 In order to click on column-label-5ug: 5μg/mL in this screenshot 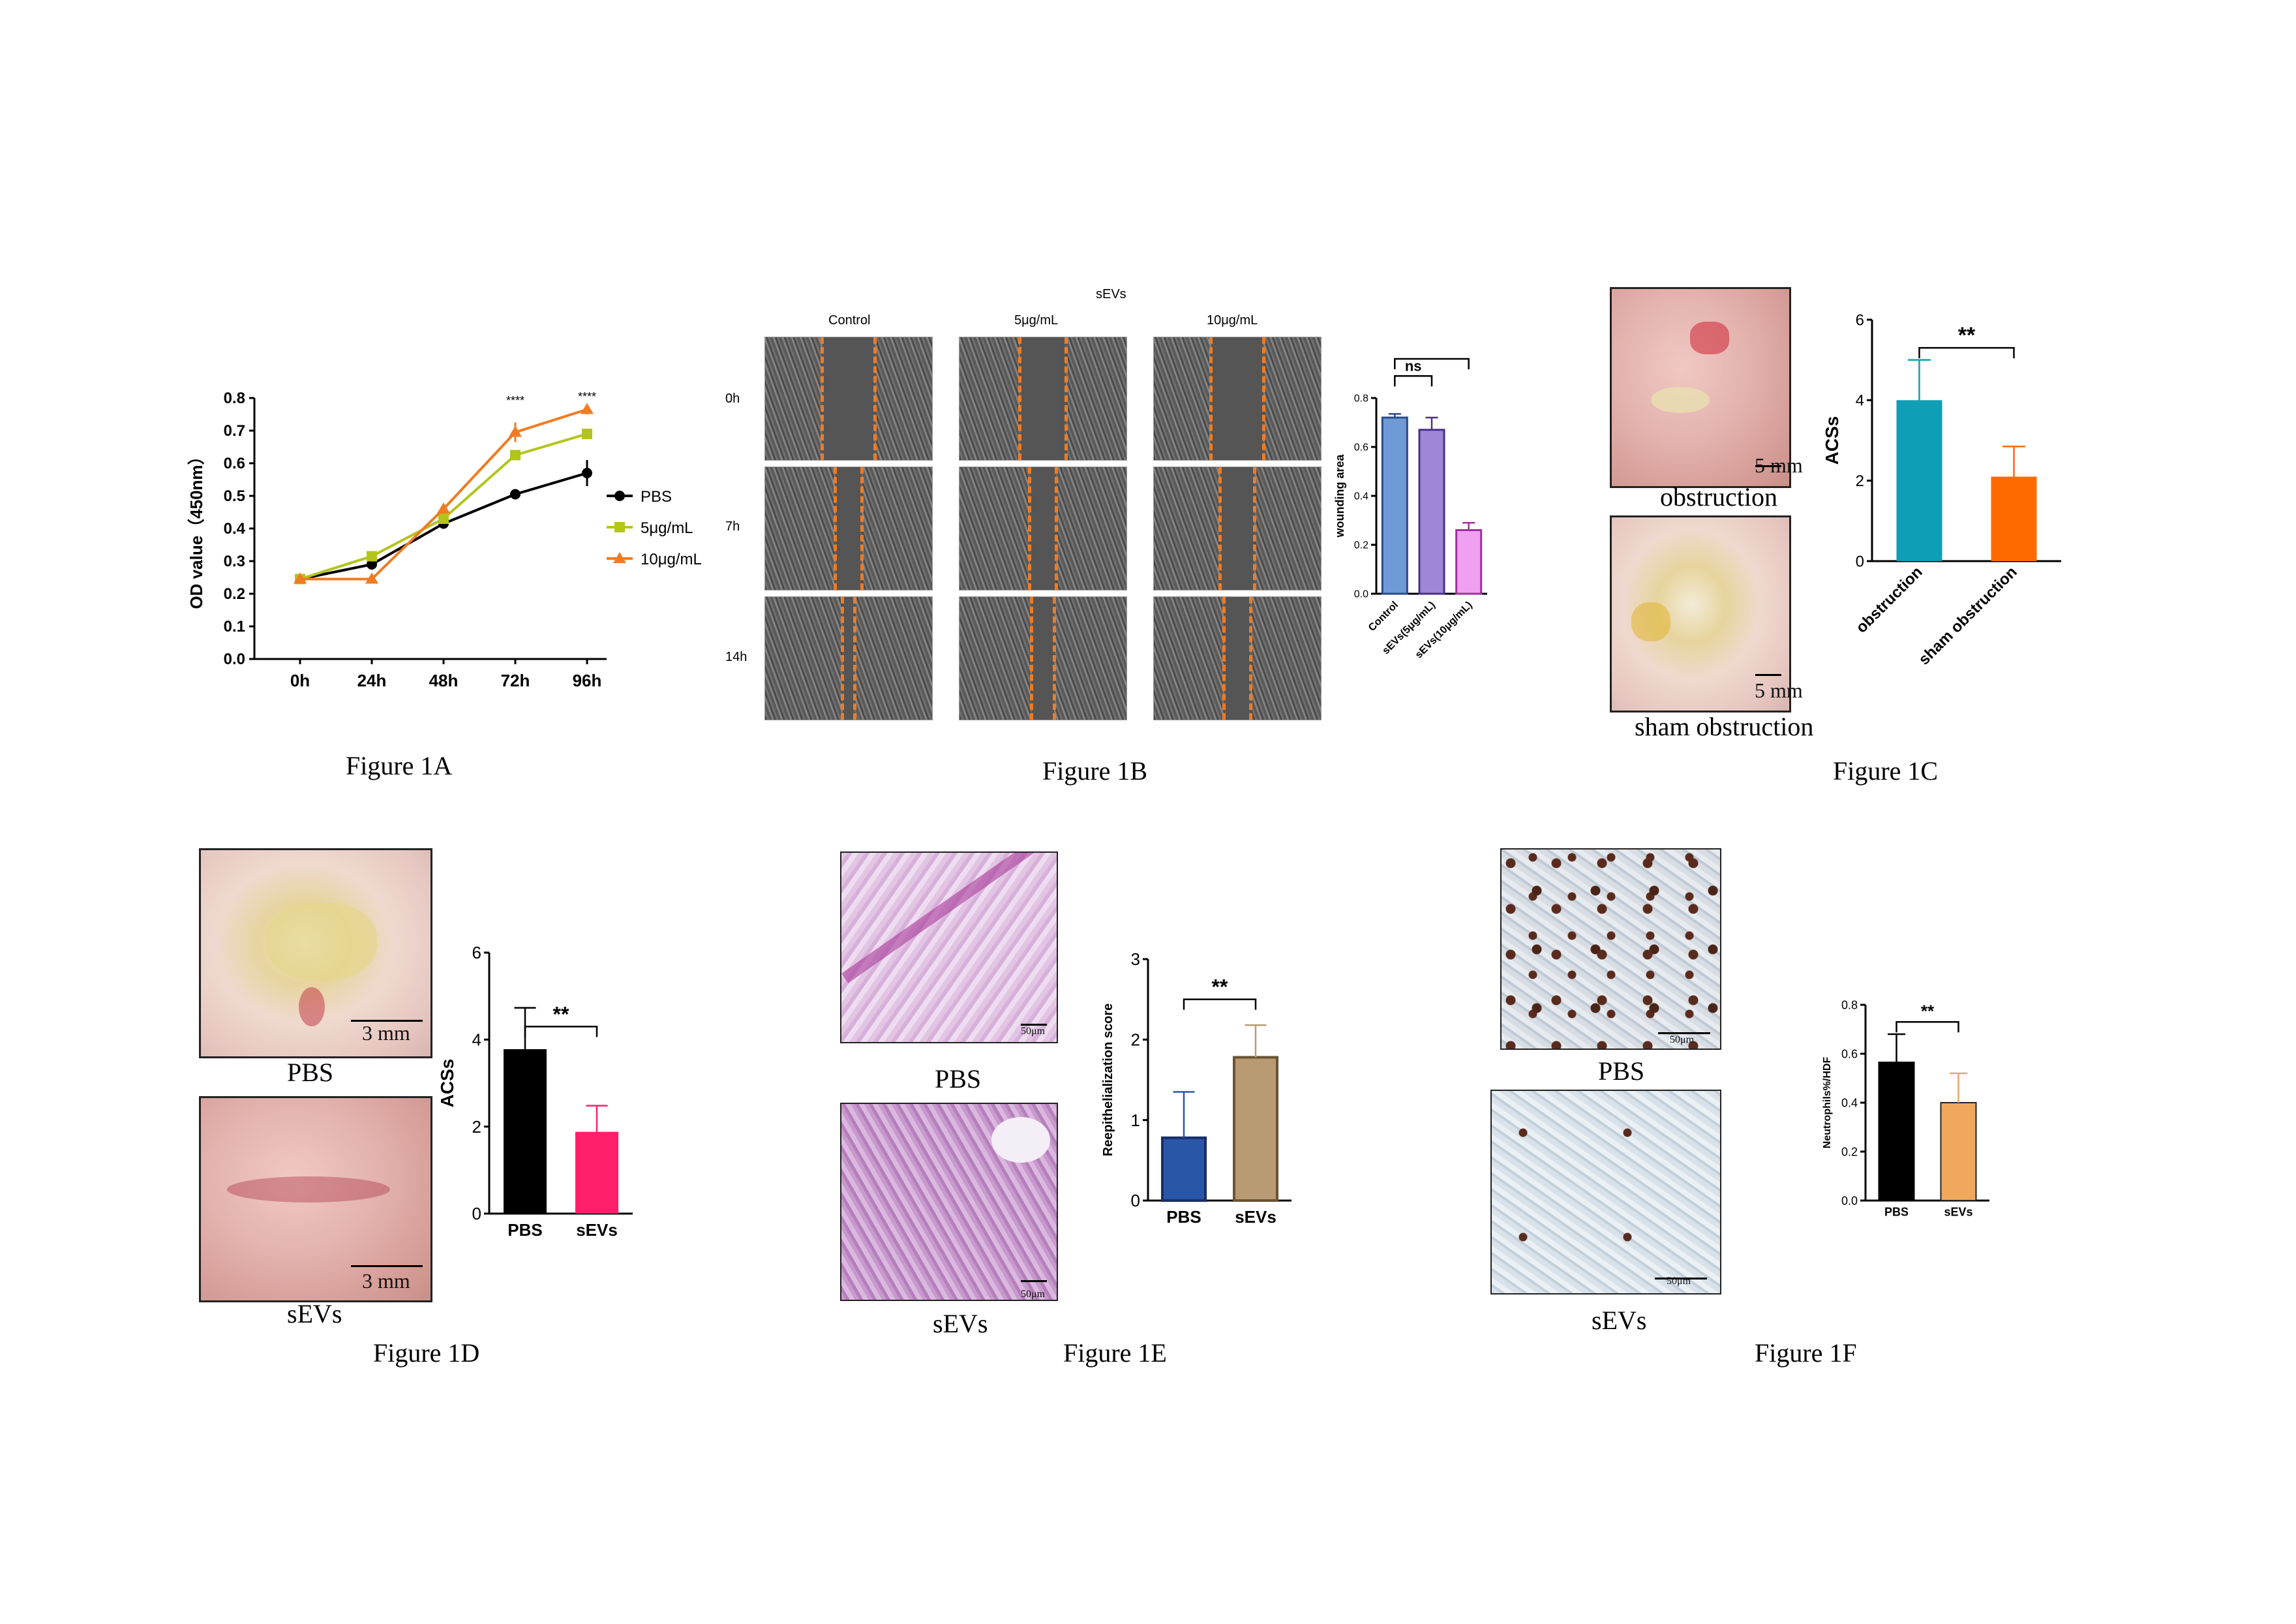, I will do `click(1036, 320)`.